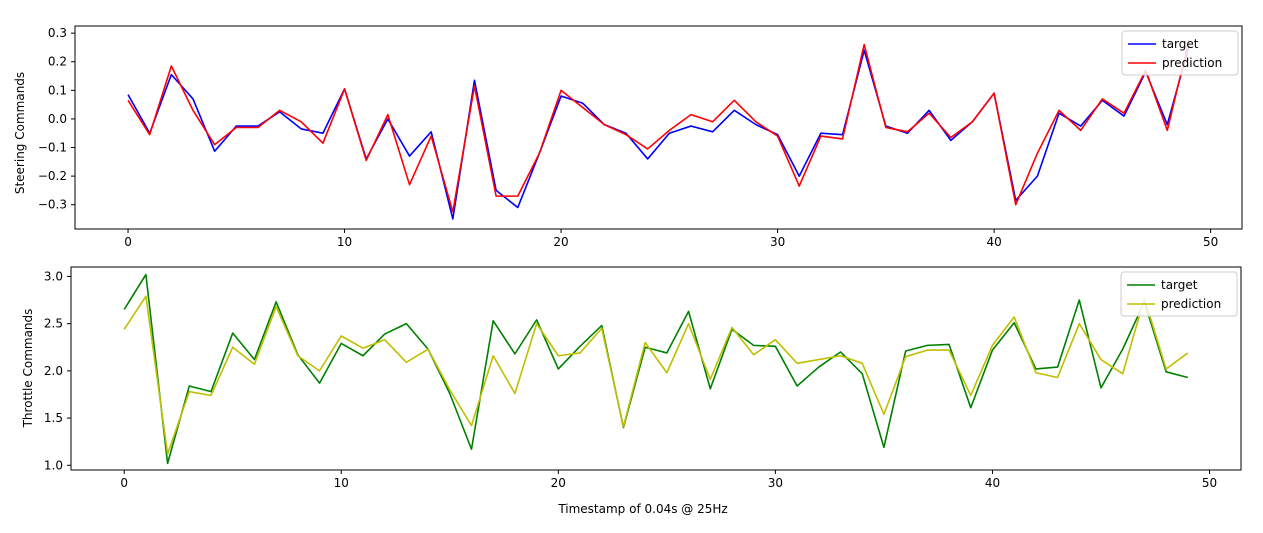 This screenshot has height=533, width=1263. I want to click on y-tick-label: 3.0, so click(53, 276).